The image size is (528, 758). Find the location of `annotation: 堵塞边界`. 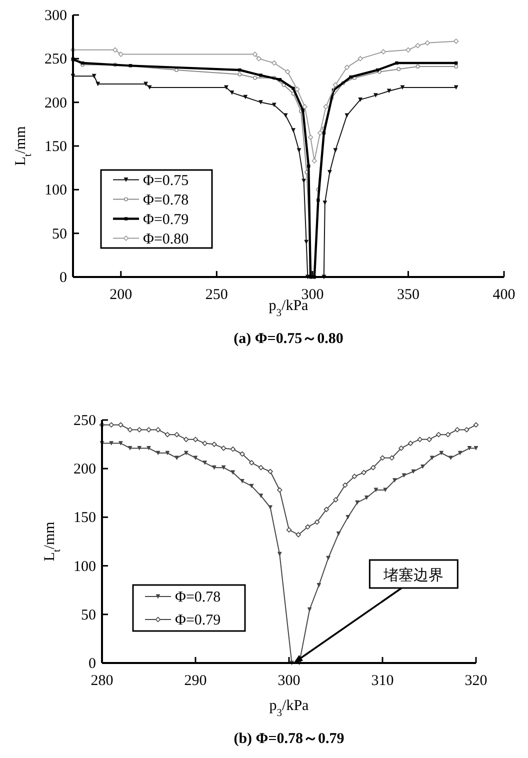

annotation: 堵塞边界 is located at coordinates (413, 575).